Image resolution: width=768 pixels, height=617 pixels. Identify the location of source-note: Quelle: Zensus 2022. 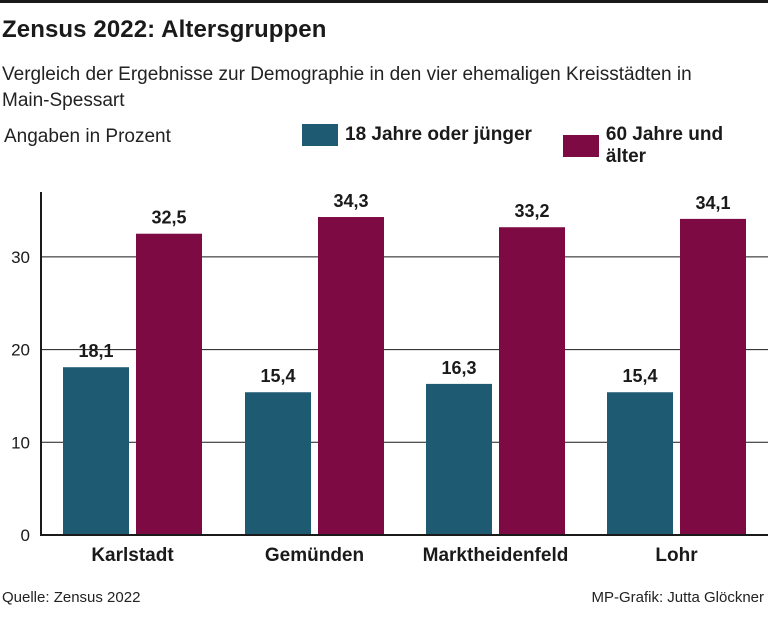
(71, 597).